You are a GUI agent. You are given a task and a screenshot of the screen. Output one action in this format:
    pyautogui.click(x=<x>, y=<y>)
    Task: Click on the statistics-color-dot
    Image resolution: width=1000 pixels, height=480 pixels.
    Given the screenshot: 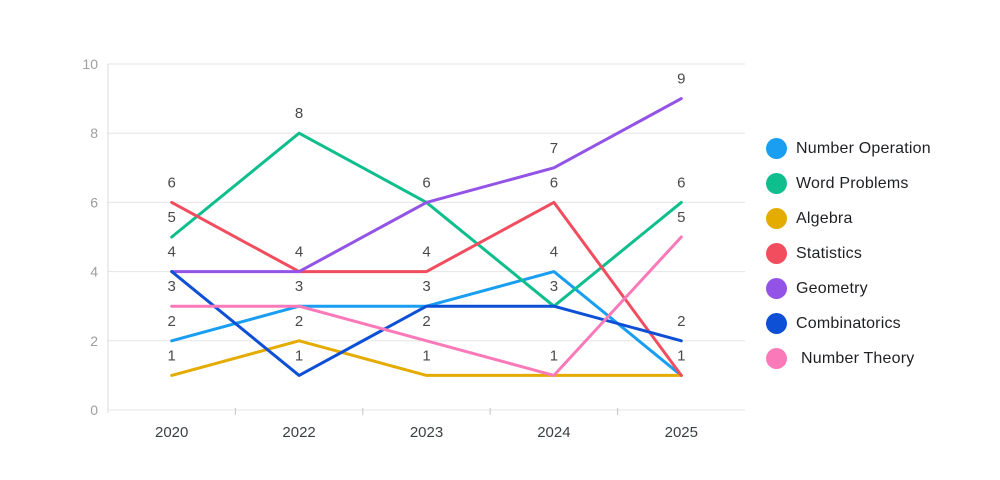 What is the action you would take?
    pyautogui.click(x=776, y=253)
    